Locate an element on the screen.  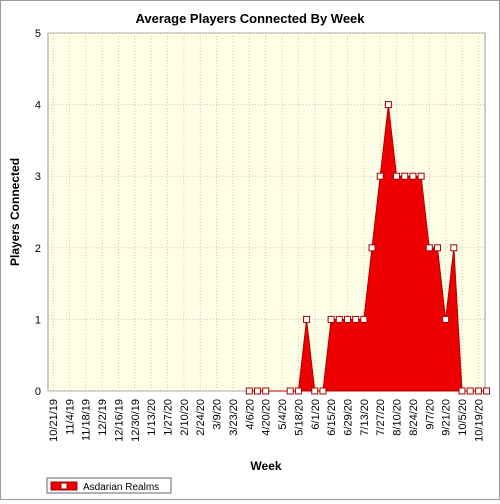
x-tick-label: 1/13/20 is located at coordinates (152, 417).